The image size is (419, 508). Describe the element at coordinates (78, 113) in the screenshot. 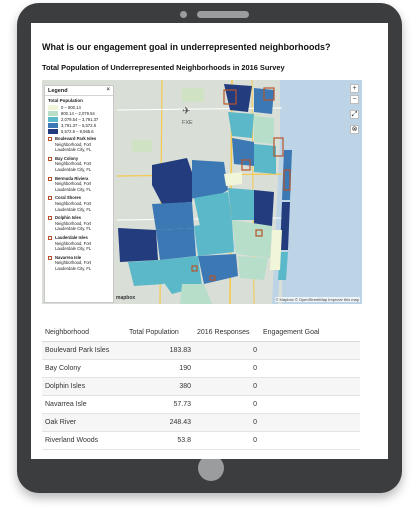

I see `legend-range-label: 800.14 – 2,079.54` at that location.